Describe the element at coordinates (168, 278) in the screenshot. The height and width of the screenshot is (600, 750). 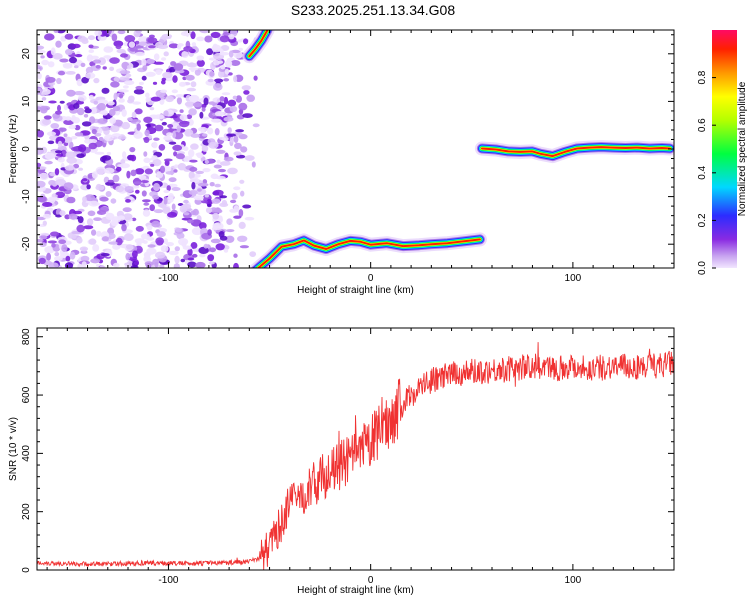
I see `spectrogram-x-tick-label: -100` at that location.